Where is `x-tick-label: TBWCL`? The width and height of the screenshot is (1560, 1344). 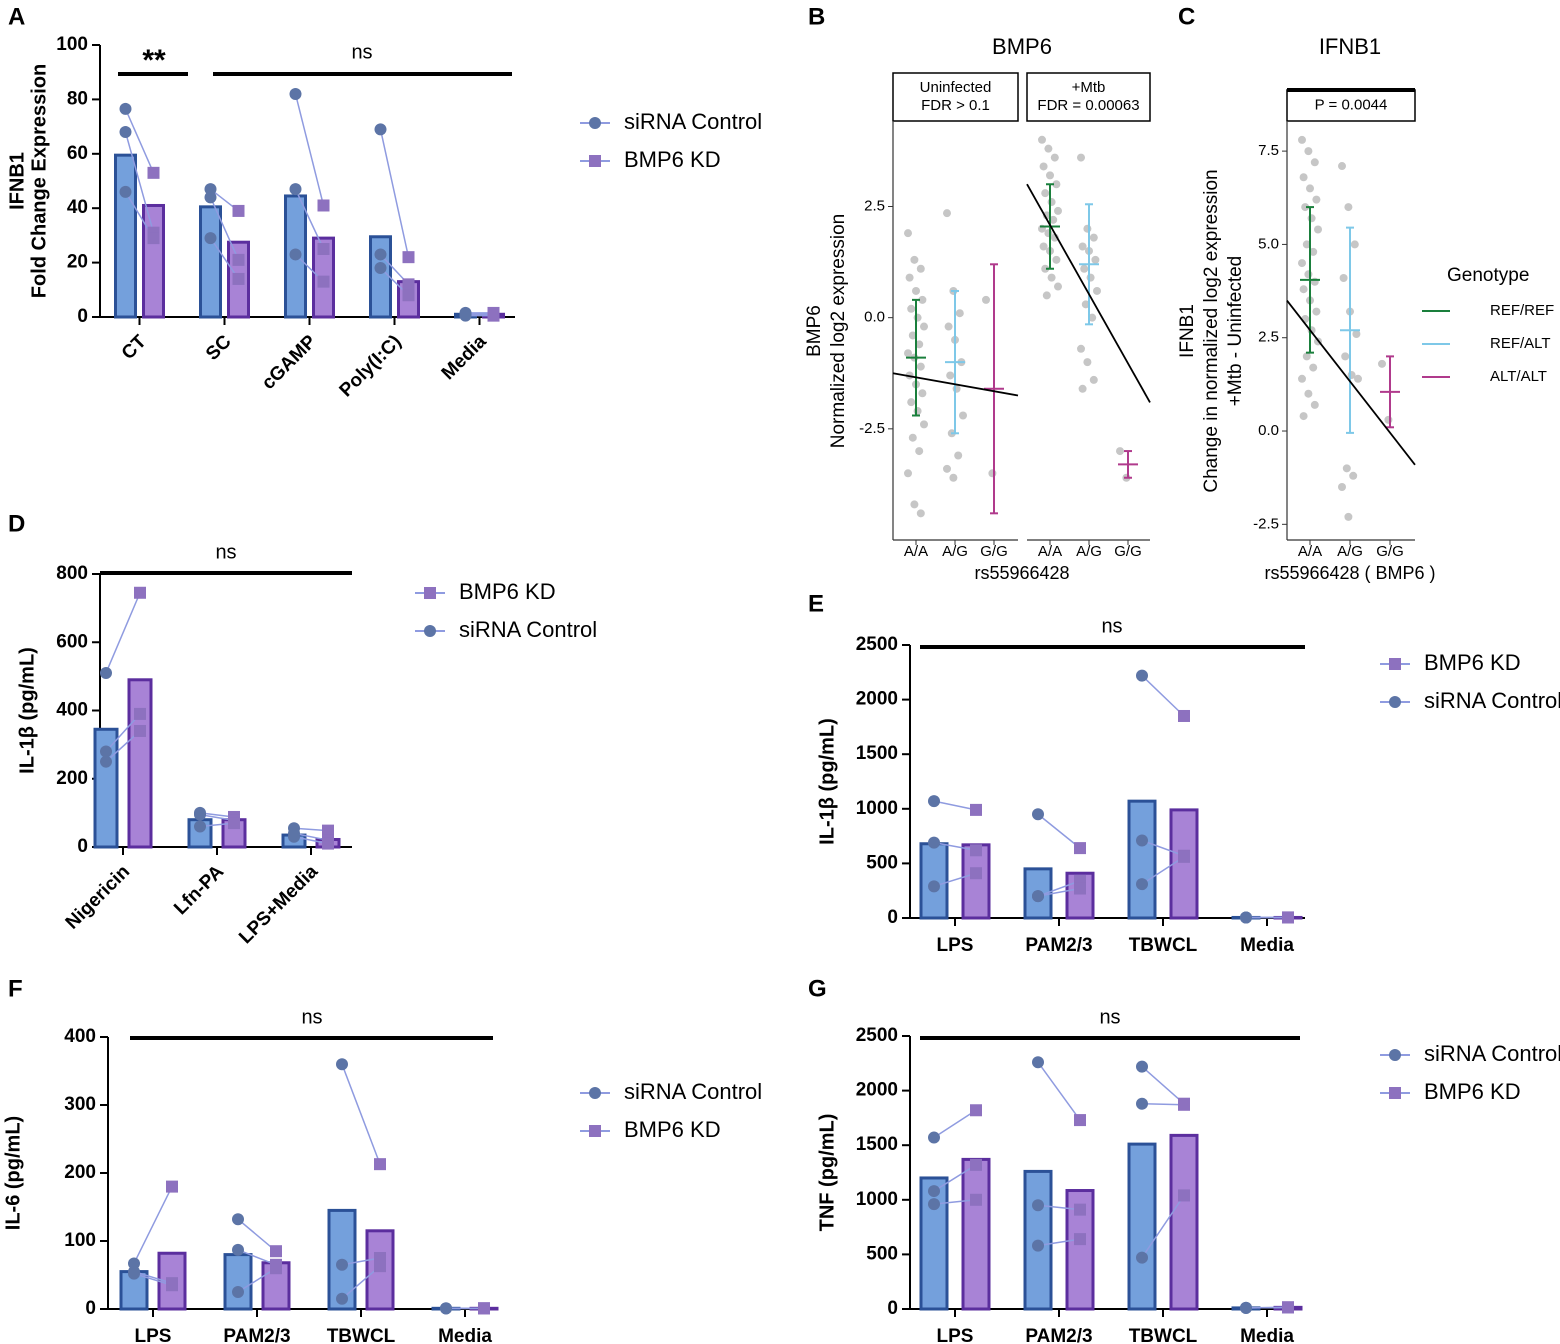
x-tick-label: TBWCL is located at coordinates (1163, 1335).